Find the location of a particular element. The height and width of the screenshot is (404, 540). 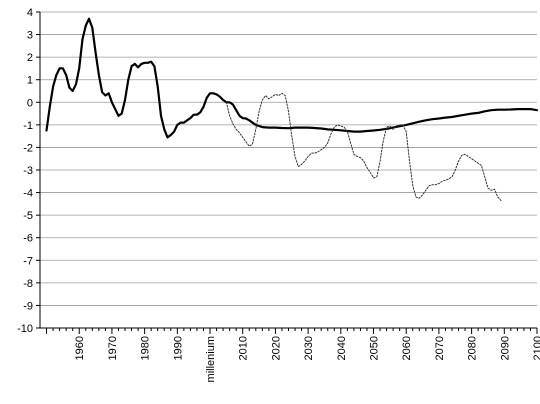

x-tick-label: 1980 is located at coordinates (146, 348).